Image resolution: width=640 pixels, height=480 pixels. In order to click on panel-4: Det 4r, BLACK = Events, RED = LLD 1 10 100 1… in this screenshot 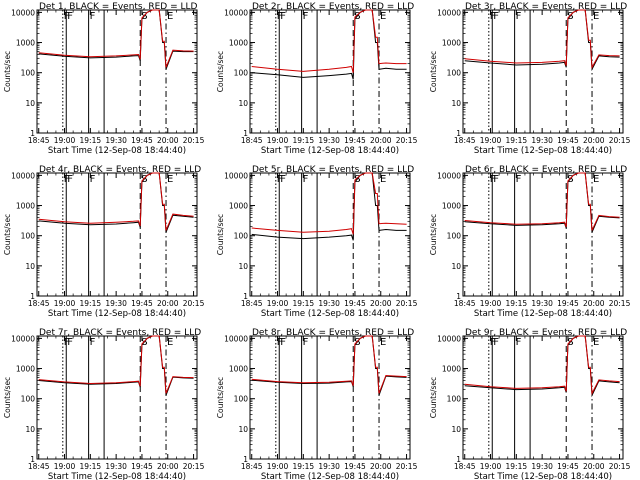, I will do `click(104, 242)`.